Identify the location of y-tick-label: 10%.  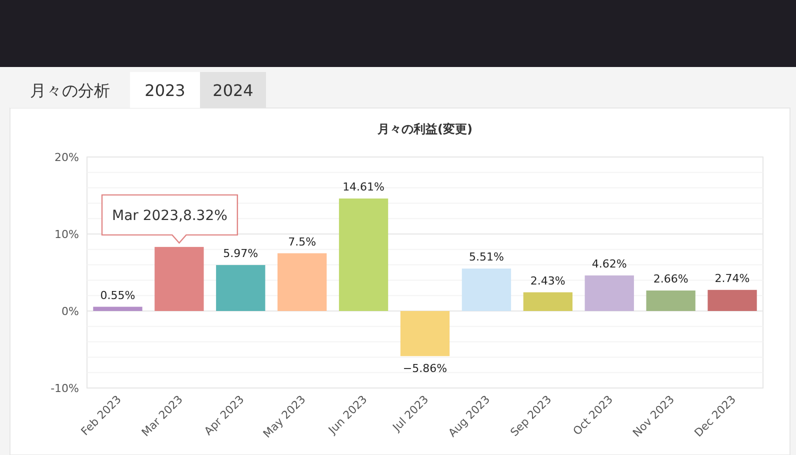
(66, 234).